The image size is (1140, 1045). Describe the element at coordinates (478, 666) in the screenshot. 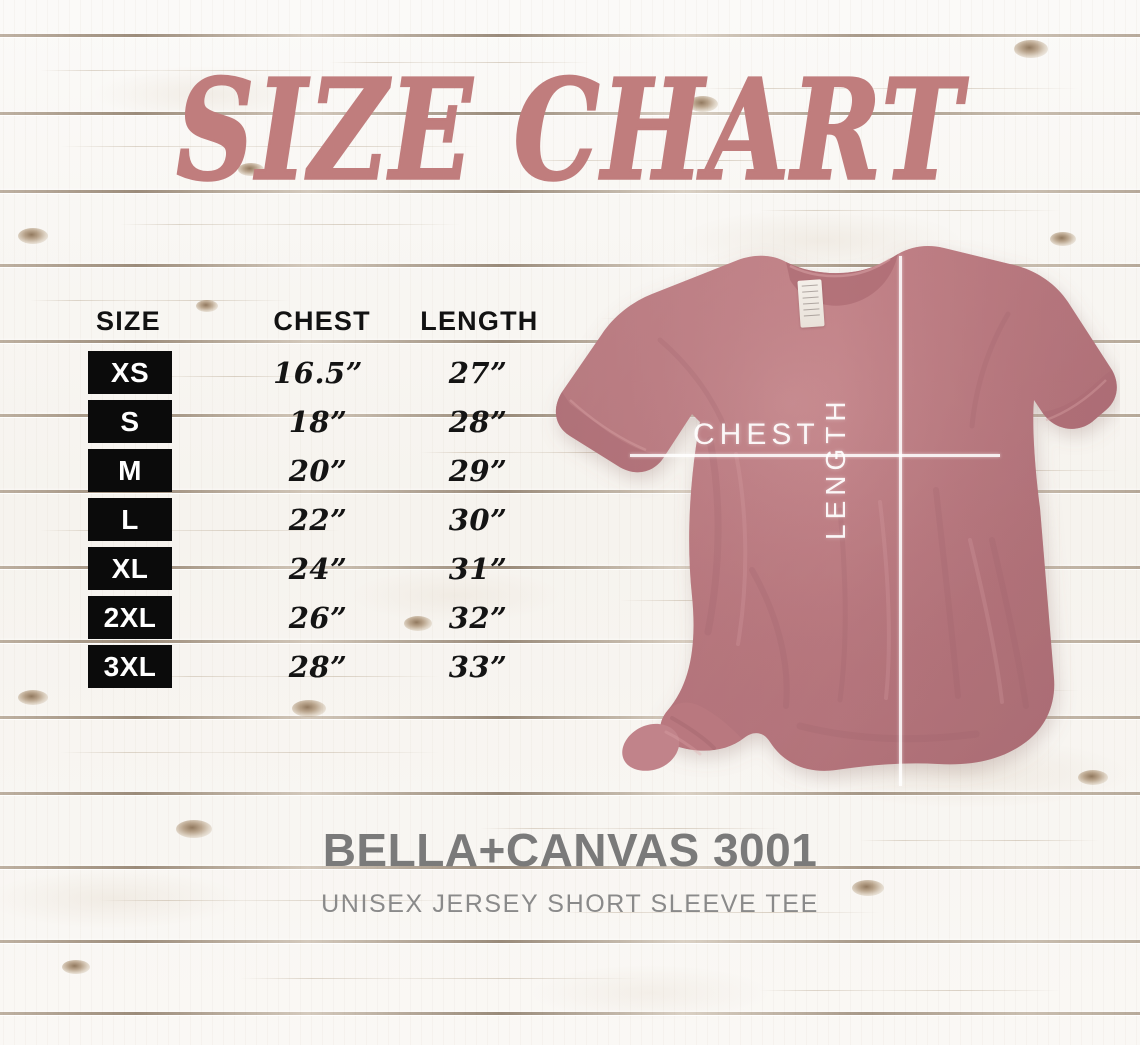

I see `length-measurement: 33”` at that location.